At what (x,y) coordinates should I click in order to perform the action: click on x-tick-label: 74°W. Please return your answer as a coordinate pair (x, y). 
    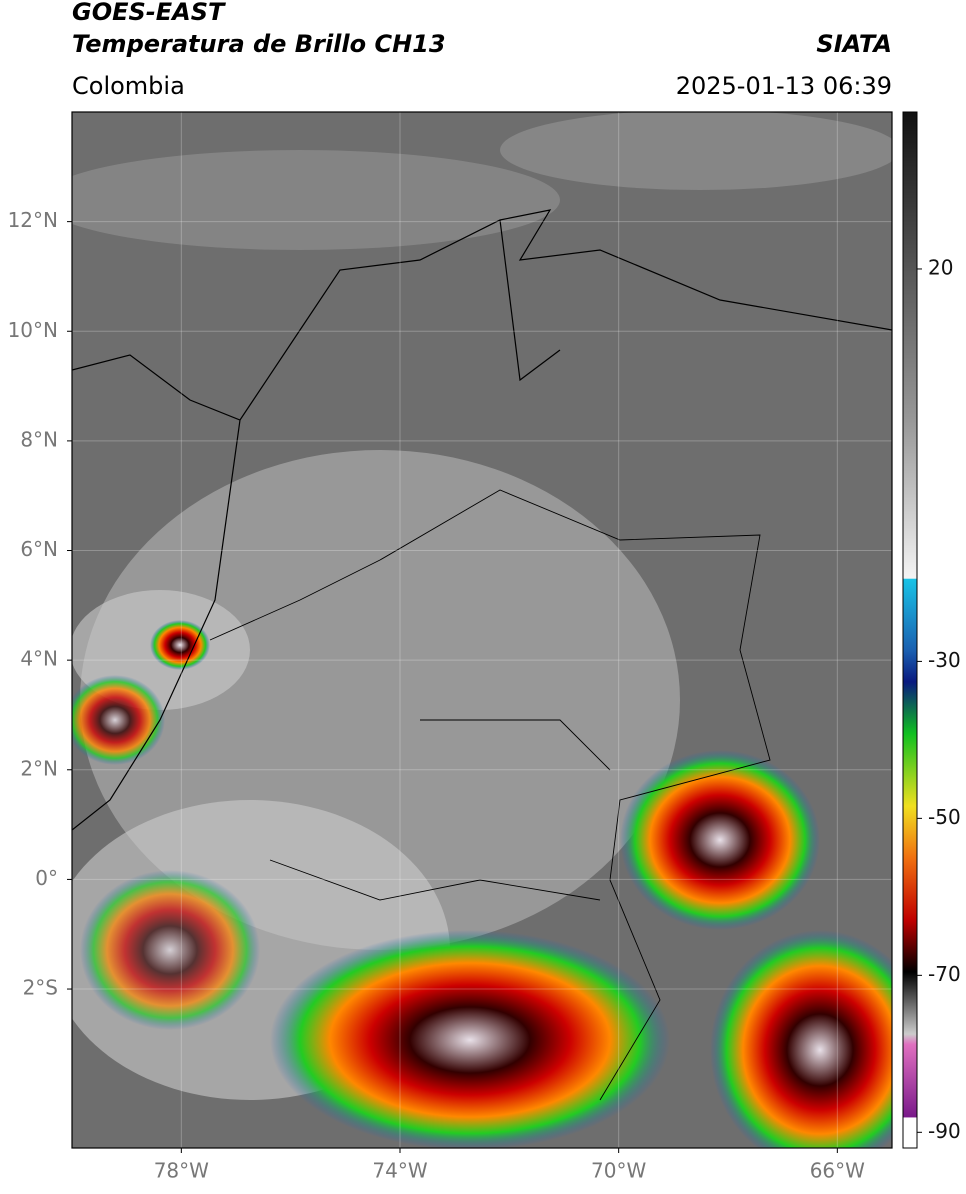
    Looking at the image, I should click on (399, 1171).